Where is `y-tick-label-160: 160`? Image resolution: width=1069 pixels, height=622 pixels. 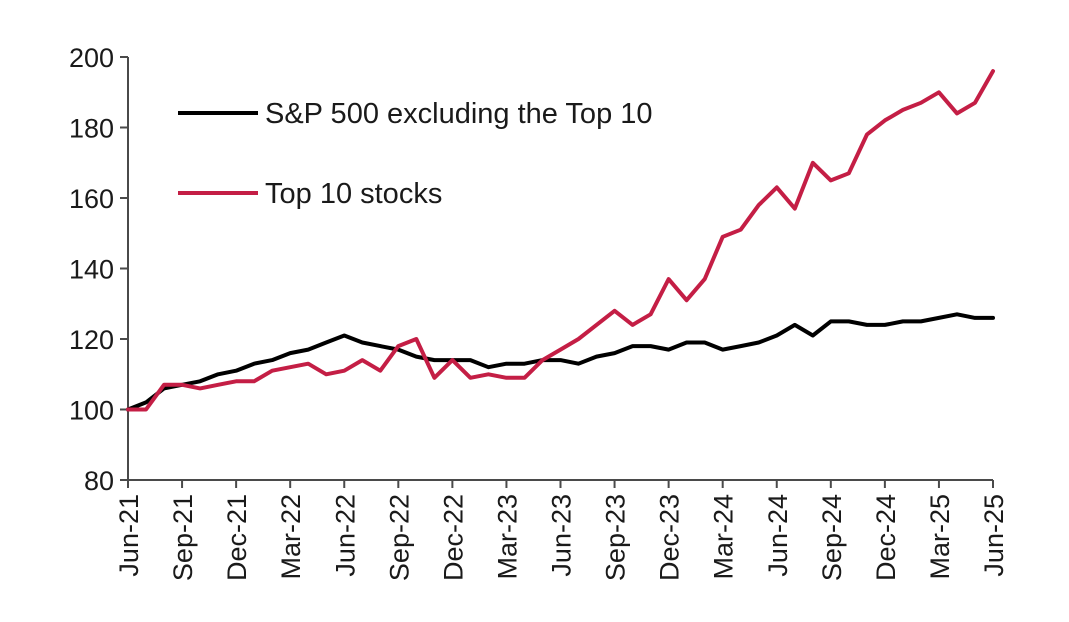 y-tick-label-160: 160 is located at coordinates (91, 199).